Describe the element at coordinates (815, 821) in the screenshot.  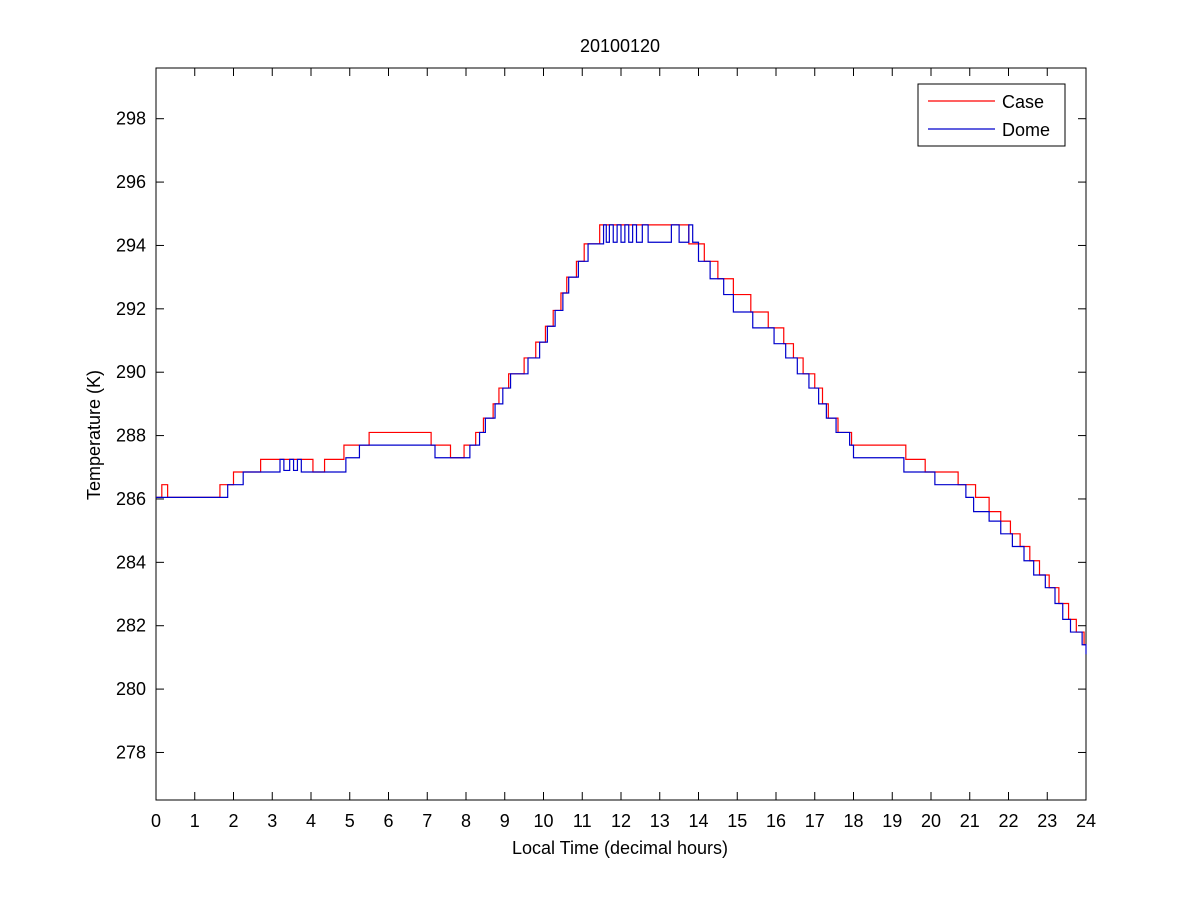
I see `x-tick-label: 17` at that location.